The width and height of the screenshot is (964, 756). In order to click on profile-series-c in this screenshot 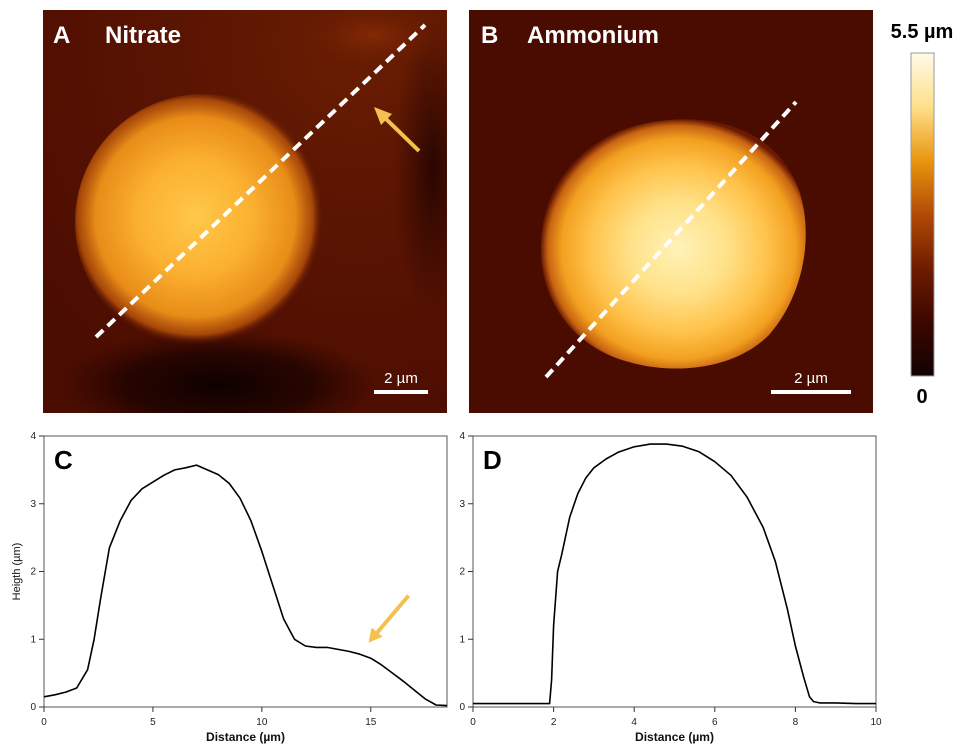, I will do `click(245, 585)`.